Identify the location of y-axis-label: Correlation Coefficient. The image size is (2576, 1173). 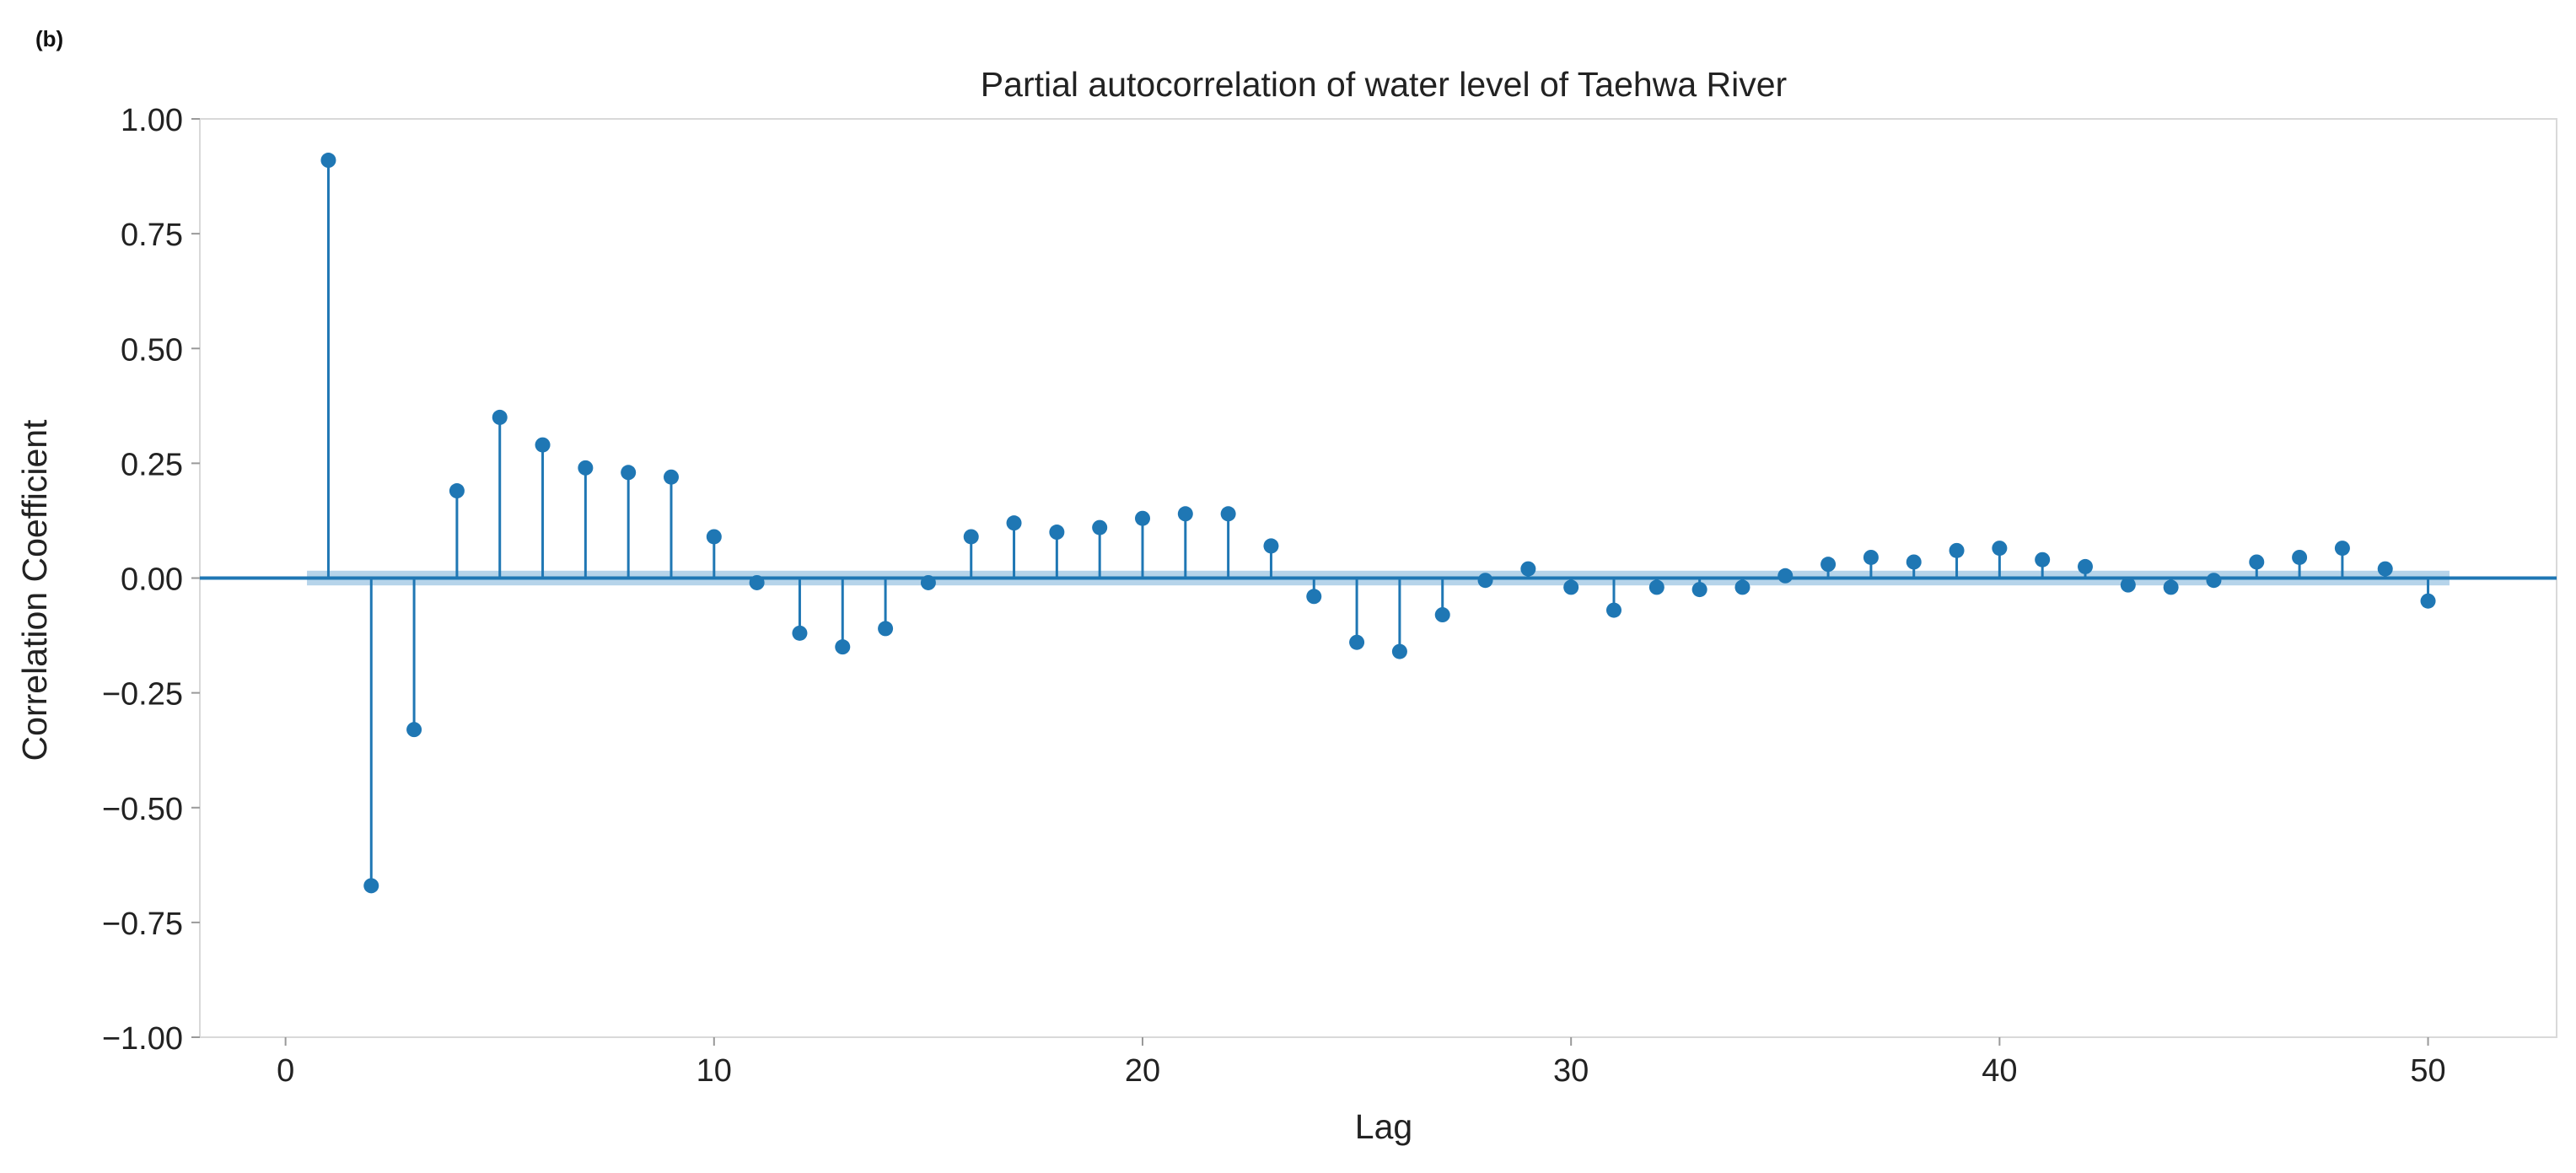
(34, 590).